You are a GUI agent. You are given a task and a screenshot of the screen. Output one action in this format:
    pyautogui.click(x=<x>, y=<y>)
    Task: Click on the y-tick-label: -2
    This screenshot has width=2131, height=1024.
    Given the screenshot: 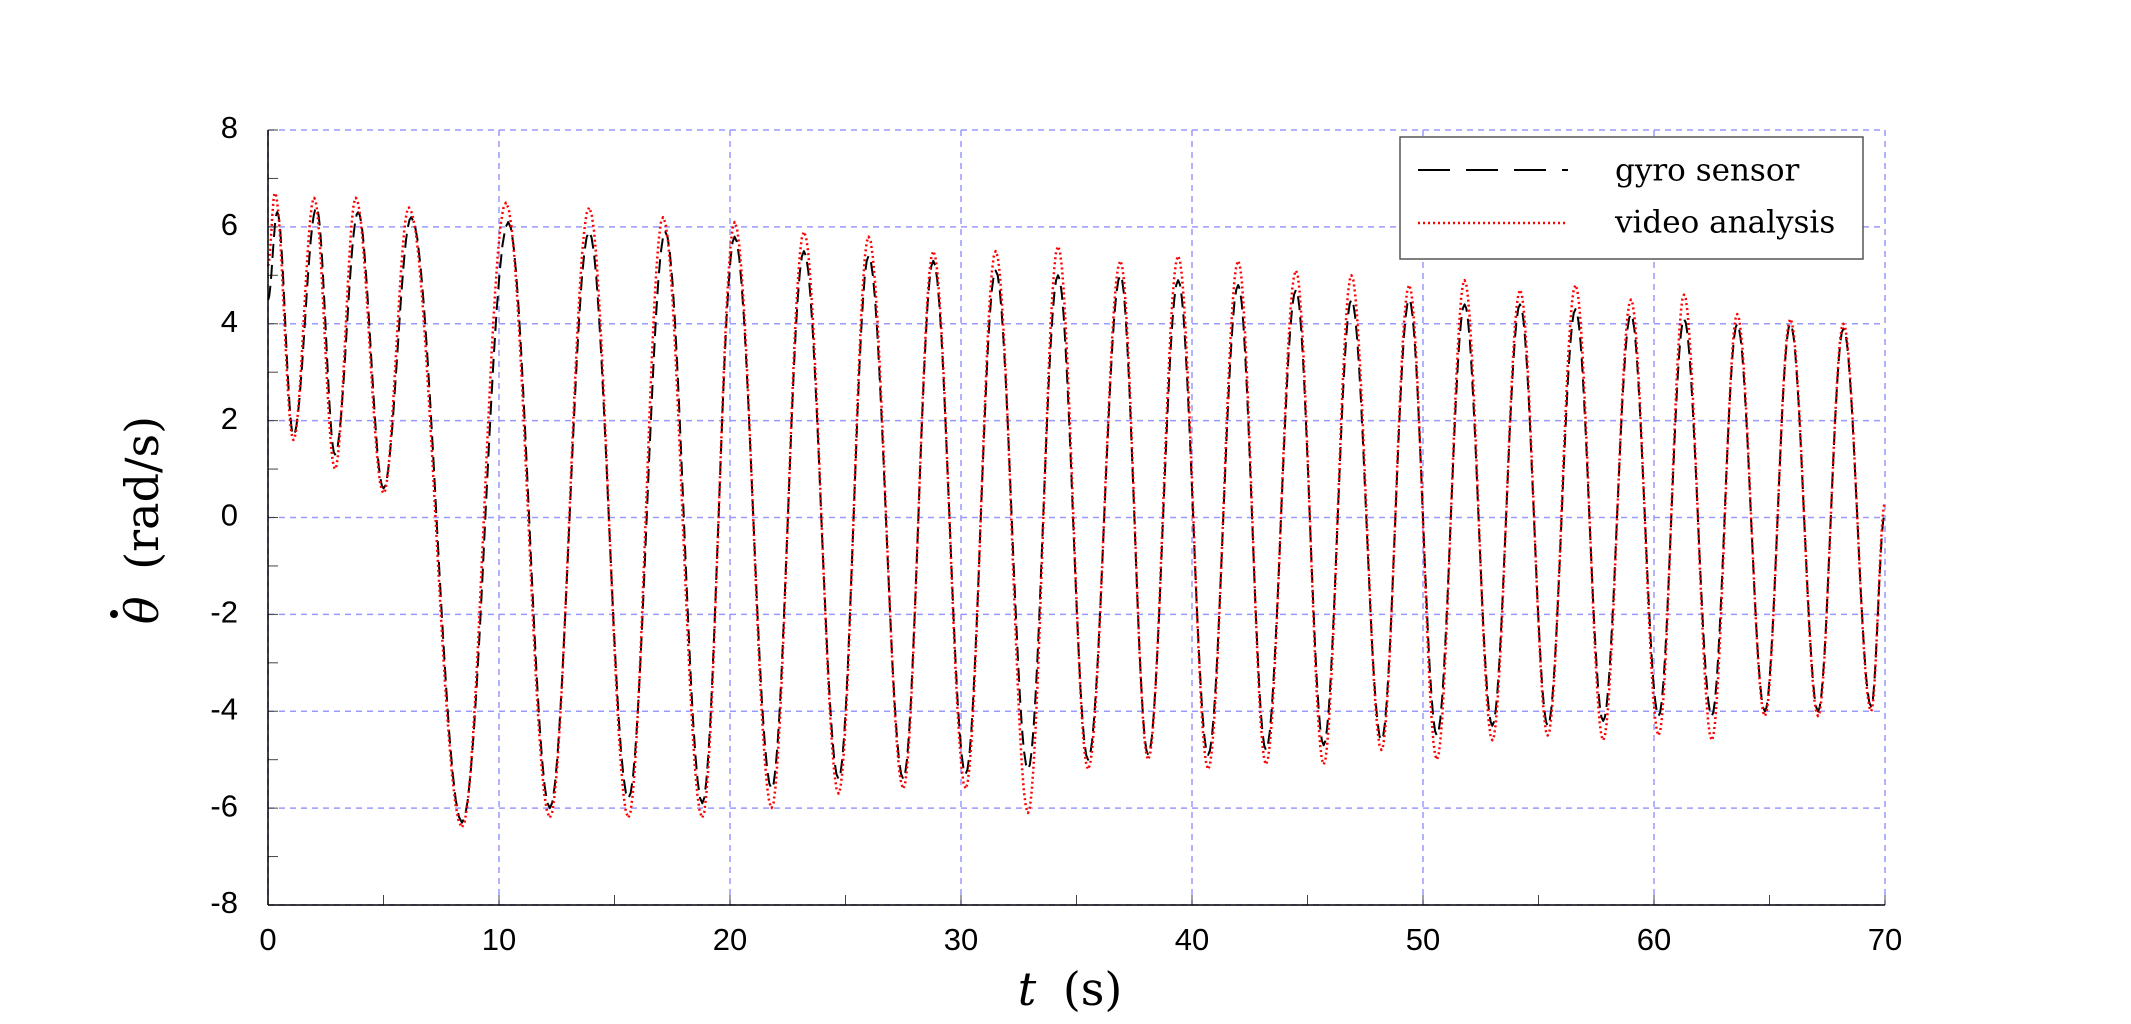 What is the action you would take?
    pyautogui.click(x=224, y=612)
    